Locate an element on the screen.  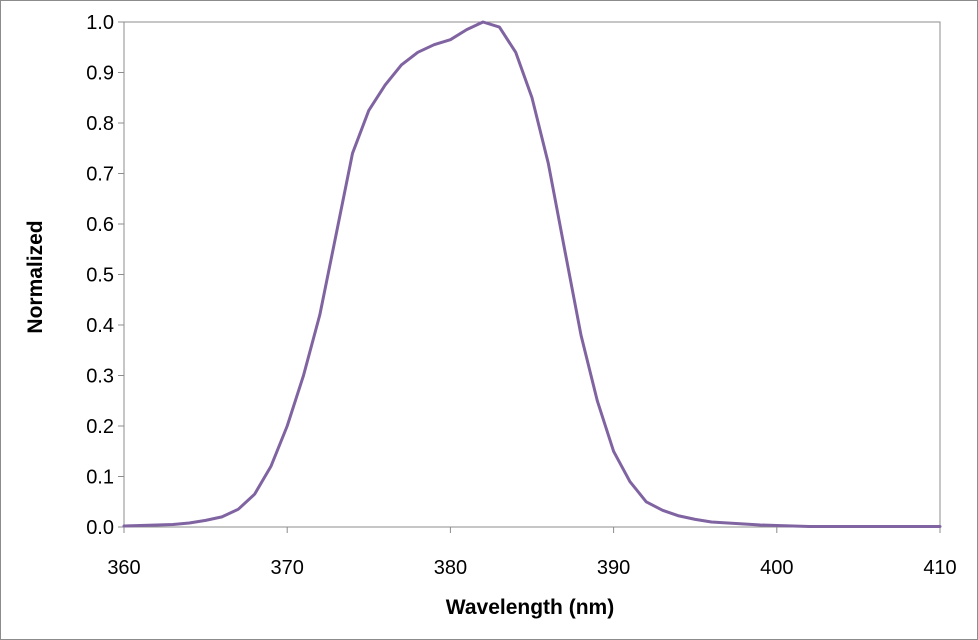
y-tick-label: 0.7 is located at coordinates (100, 175).